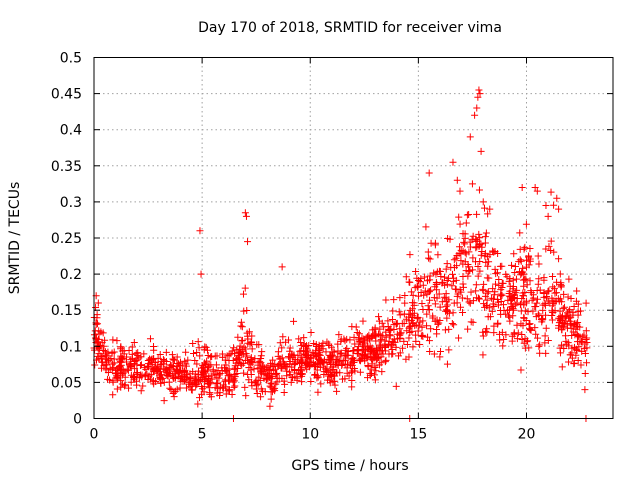 The width and height of the screenshot is (640, 480). What do you see at coordinates (71, 131) in the screenshot?
I see `y-tick-label: 0.4` at bounding box center [71, 131].